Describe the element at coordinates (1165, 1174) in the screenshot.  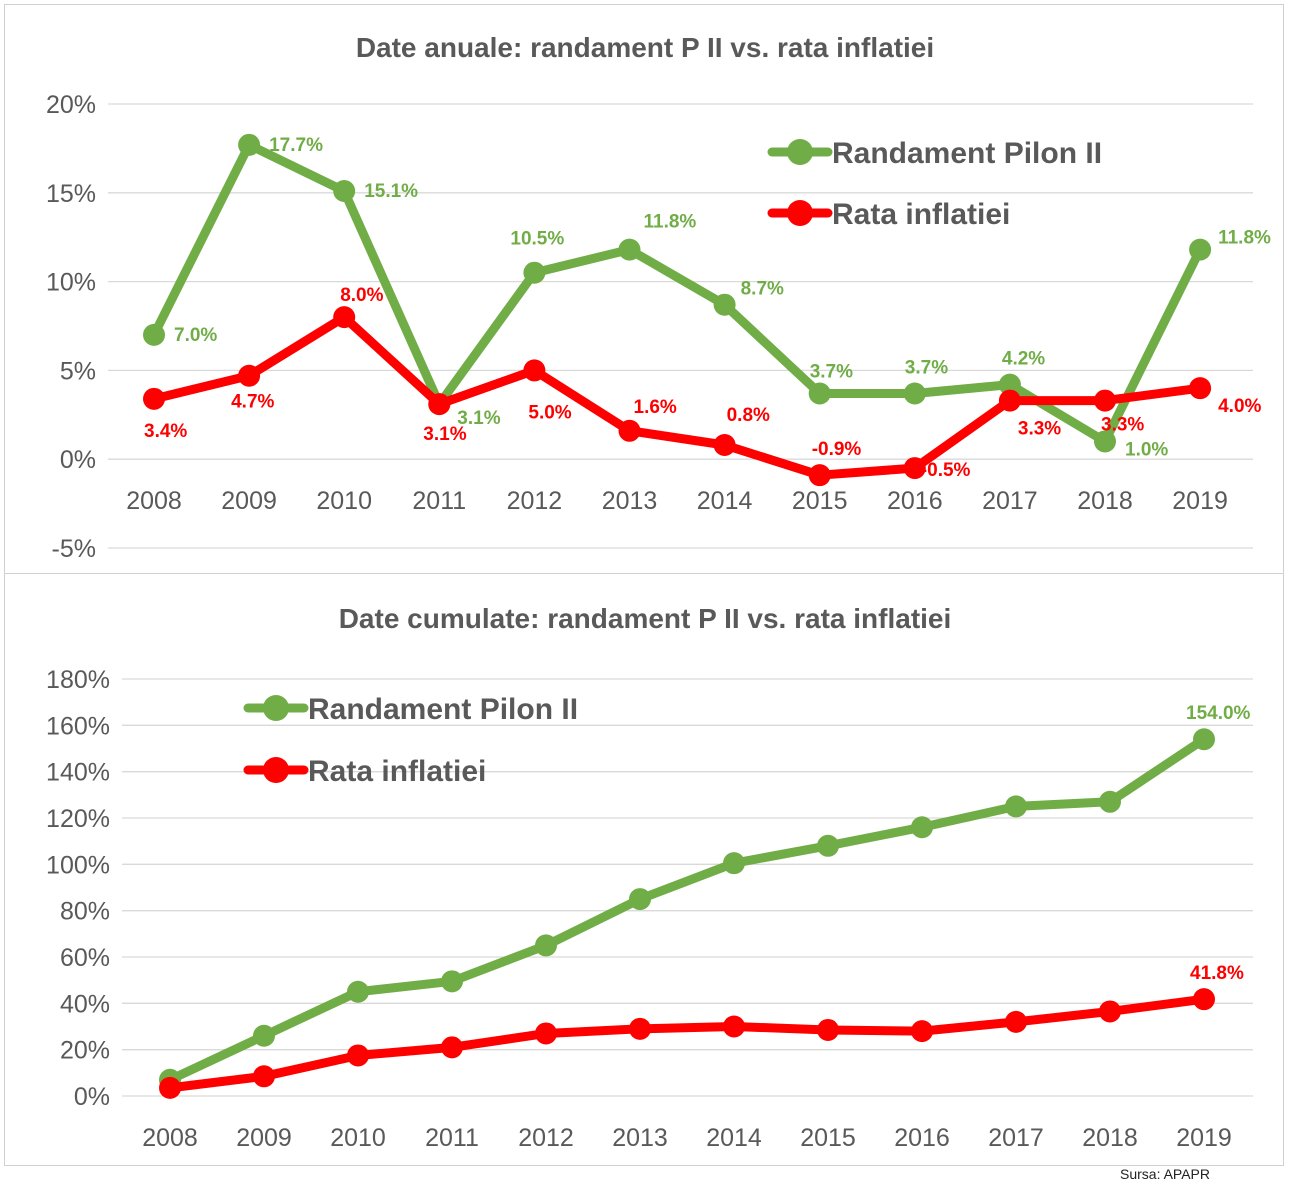
I see `source-note: Sursa: APAPR` at that location.